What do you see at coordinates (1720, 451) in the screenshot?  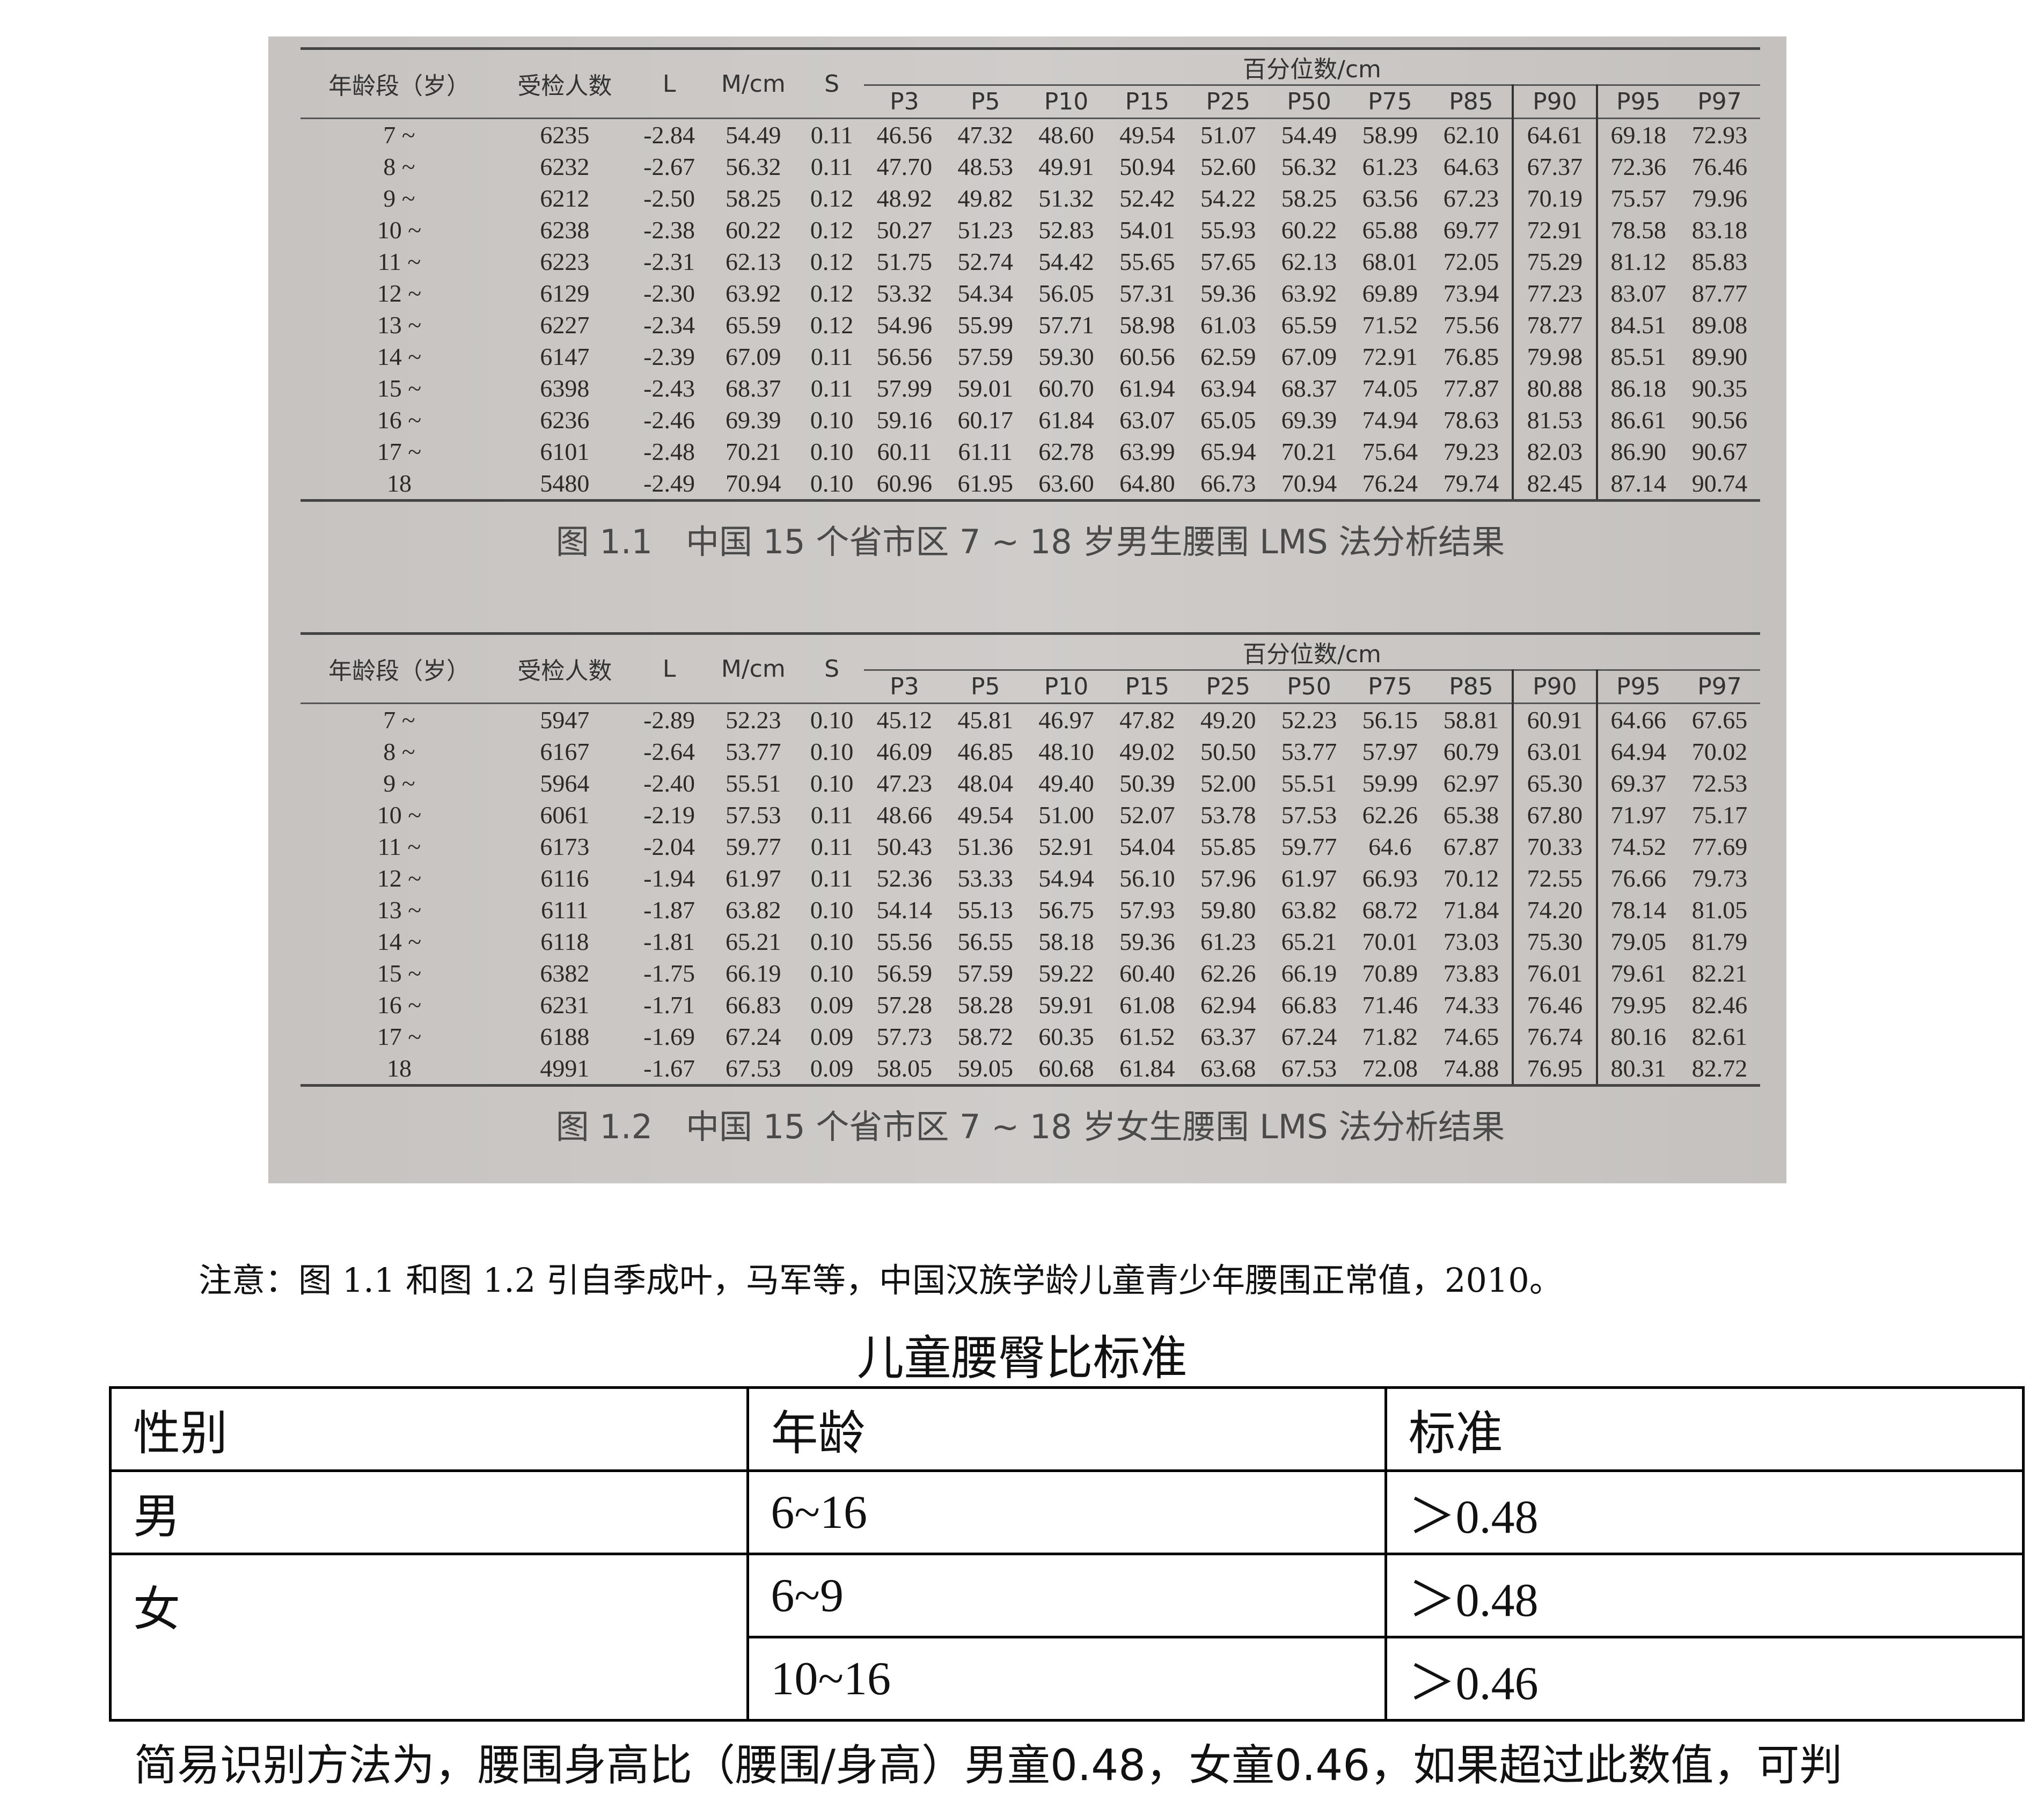 I see `table-cell: 90.67` at bounding box center [1720, 451].